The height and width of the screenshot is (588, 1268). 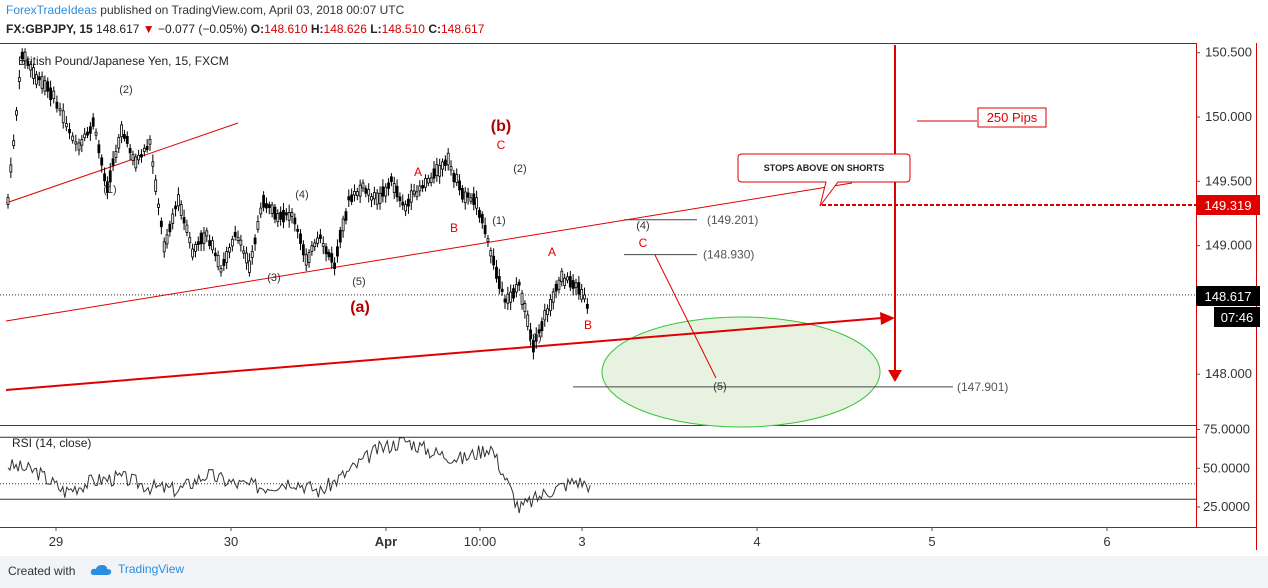 I want to click on tradingview-link: TradingView, so click(x=137, y=569).